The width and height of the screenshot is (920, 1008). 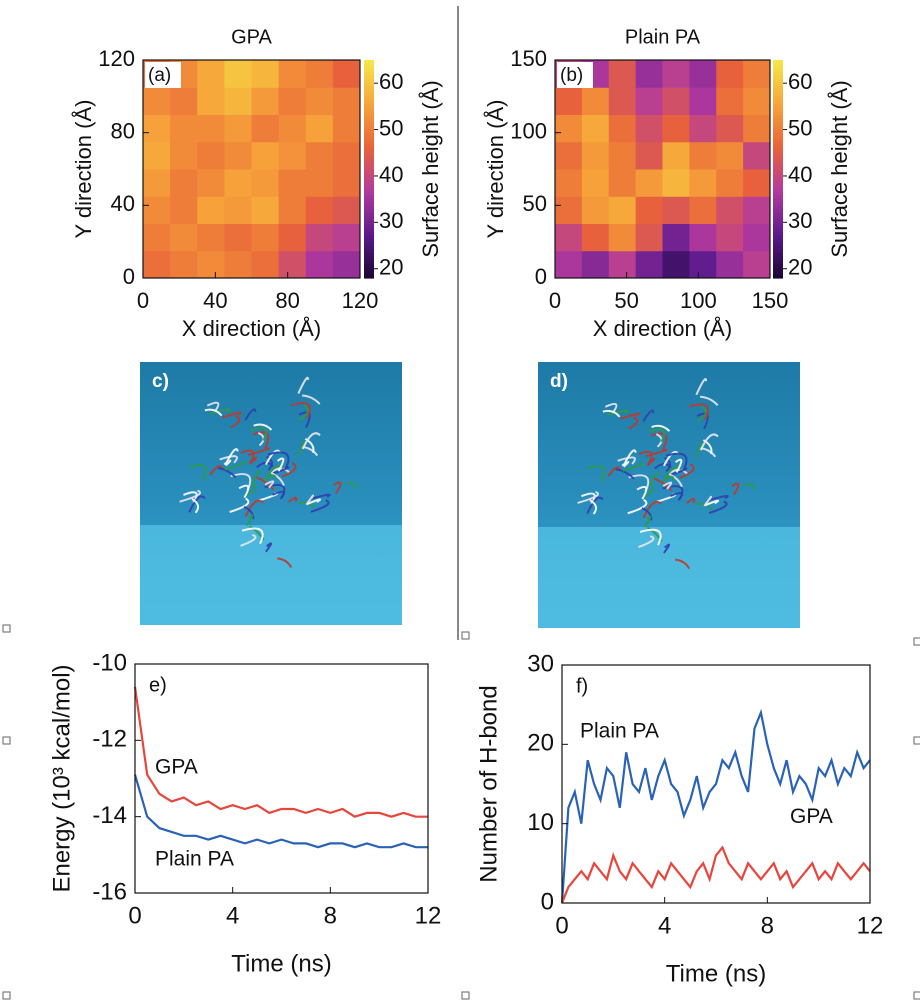 I want to click on y-axis-label: Number of H-bond, so click(x=488, y=783).